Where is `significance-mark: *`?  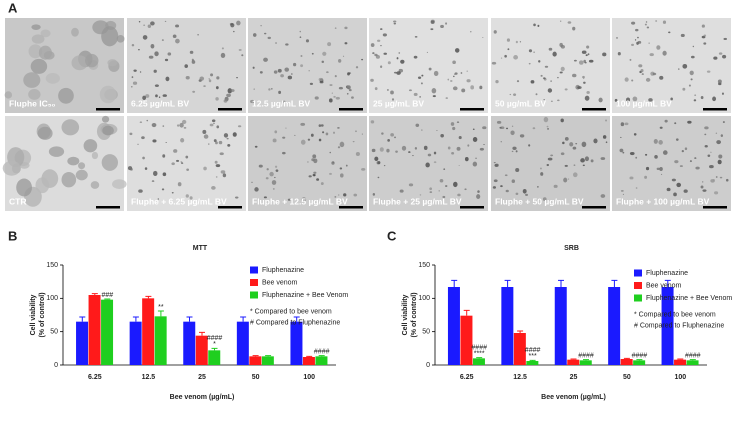 significance-mark: * is located at coordinates (214, 344).